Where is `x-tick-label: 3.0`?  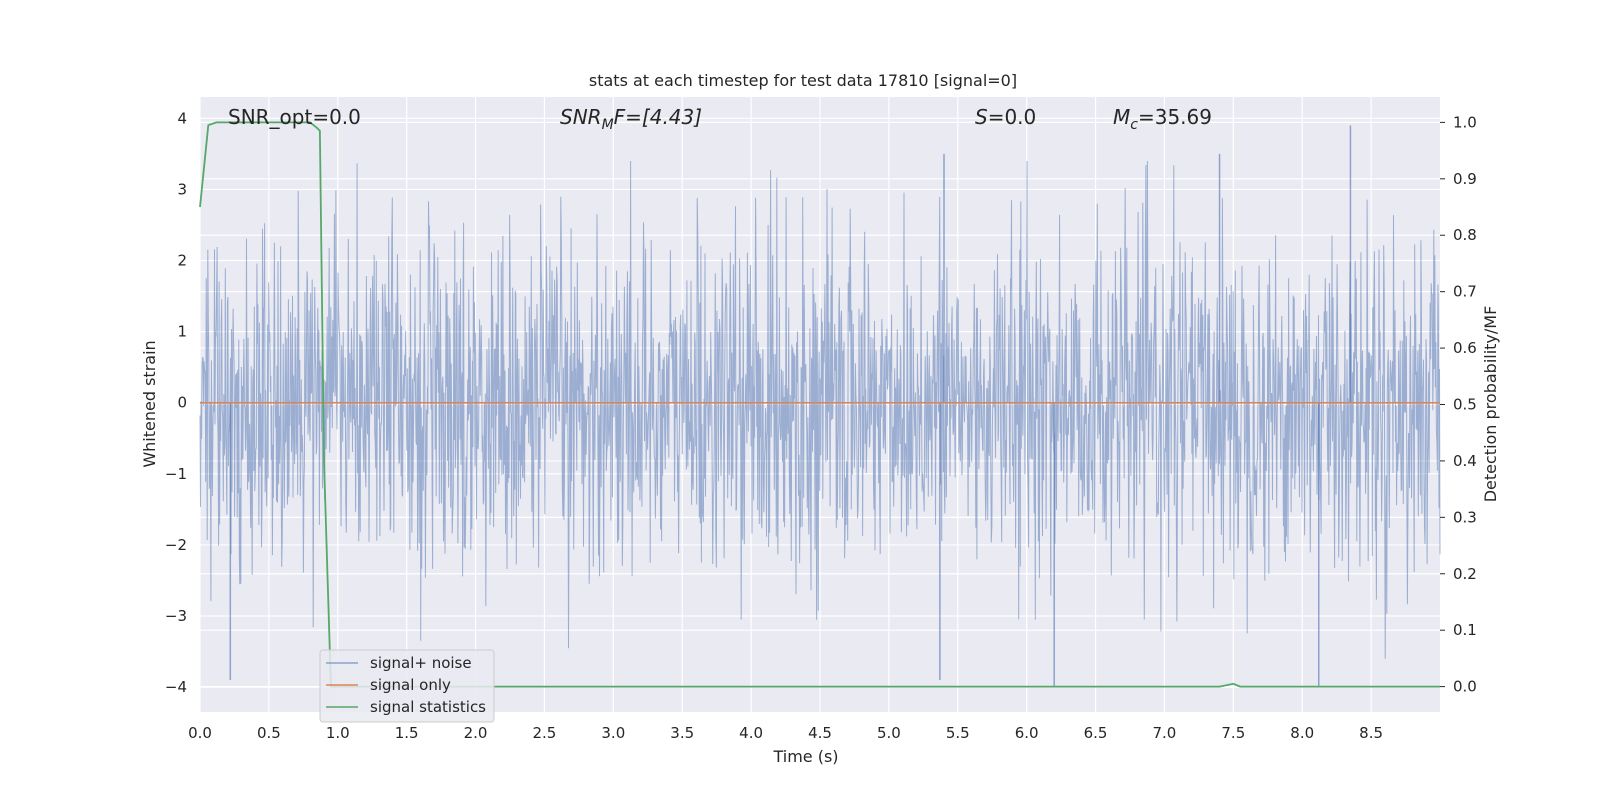 x-tick-label: 3.0 is located at coordinates (613, 733).